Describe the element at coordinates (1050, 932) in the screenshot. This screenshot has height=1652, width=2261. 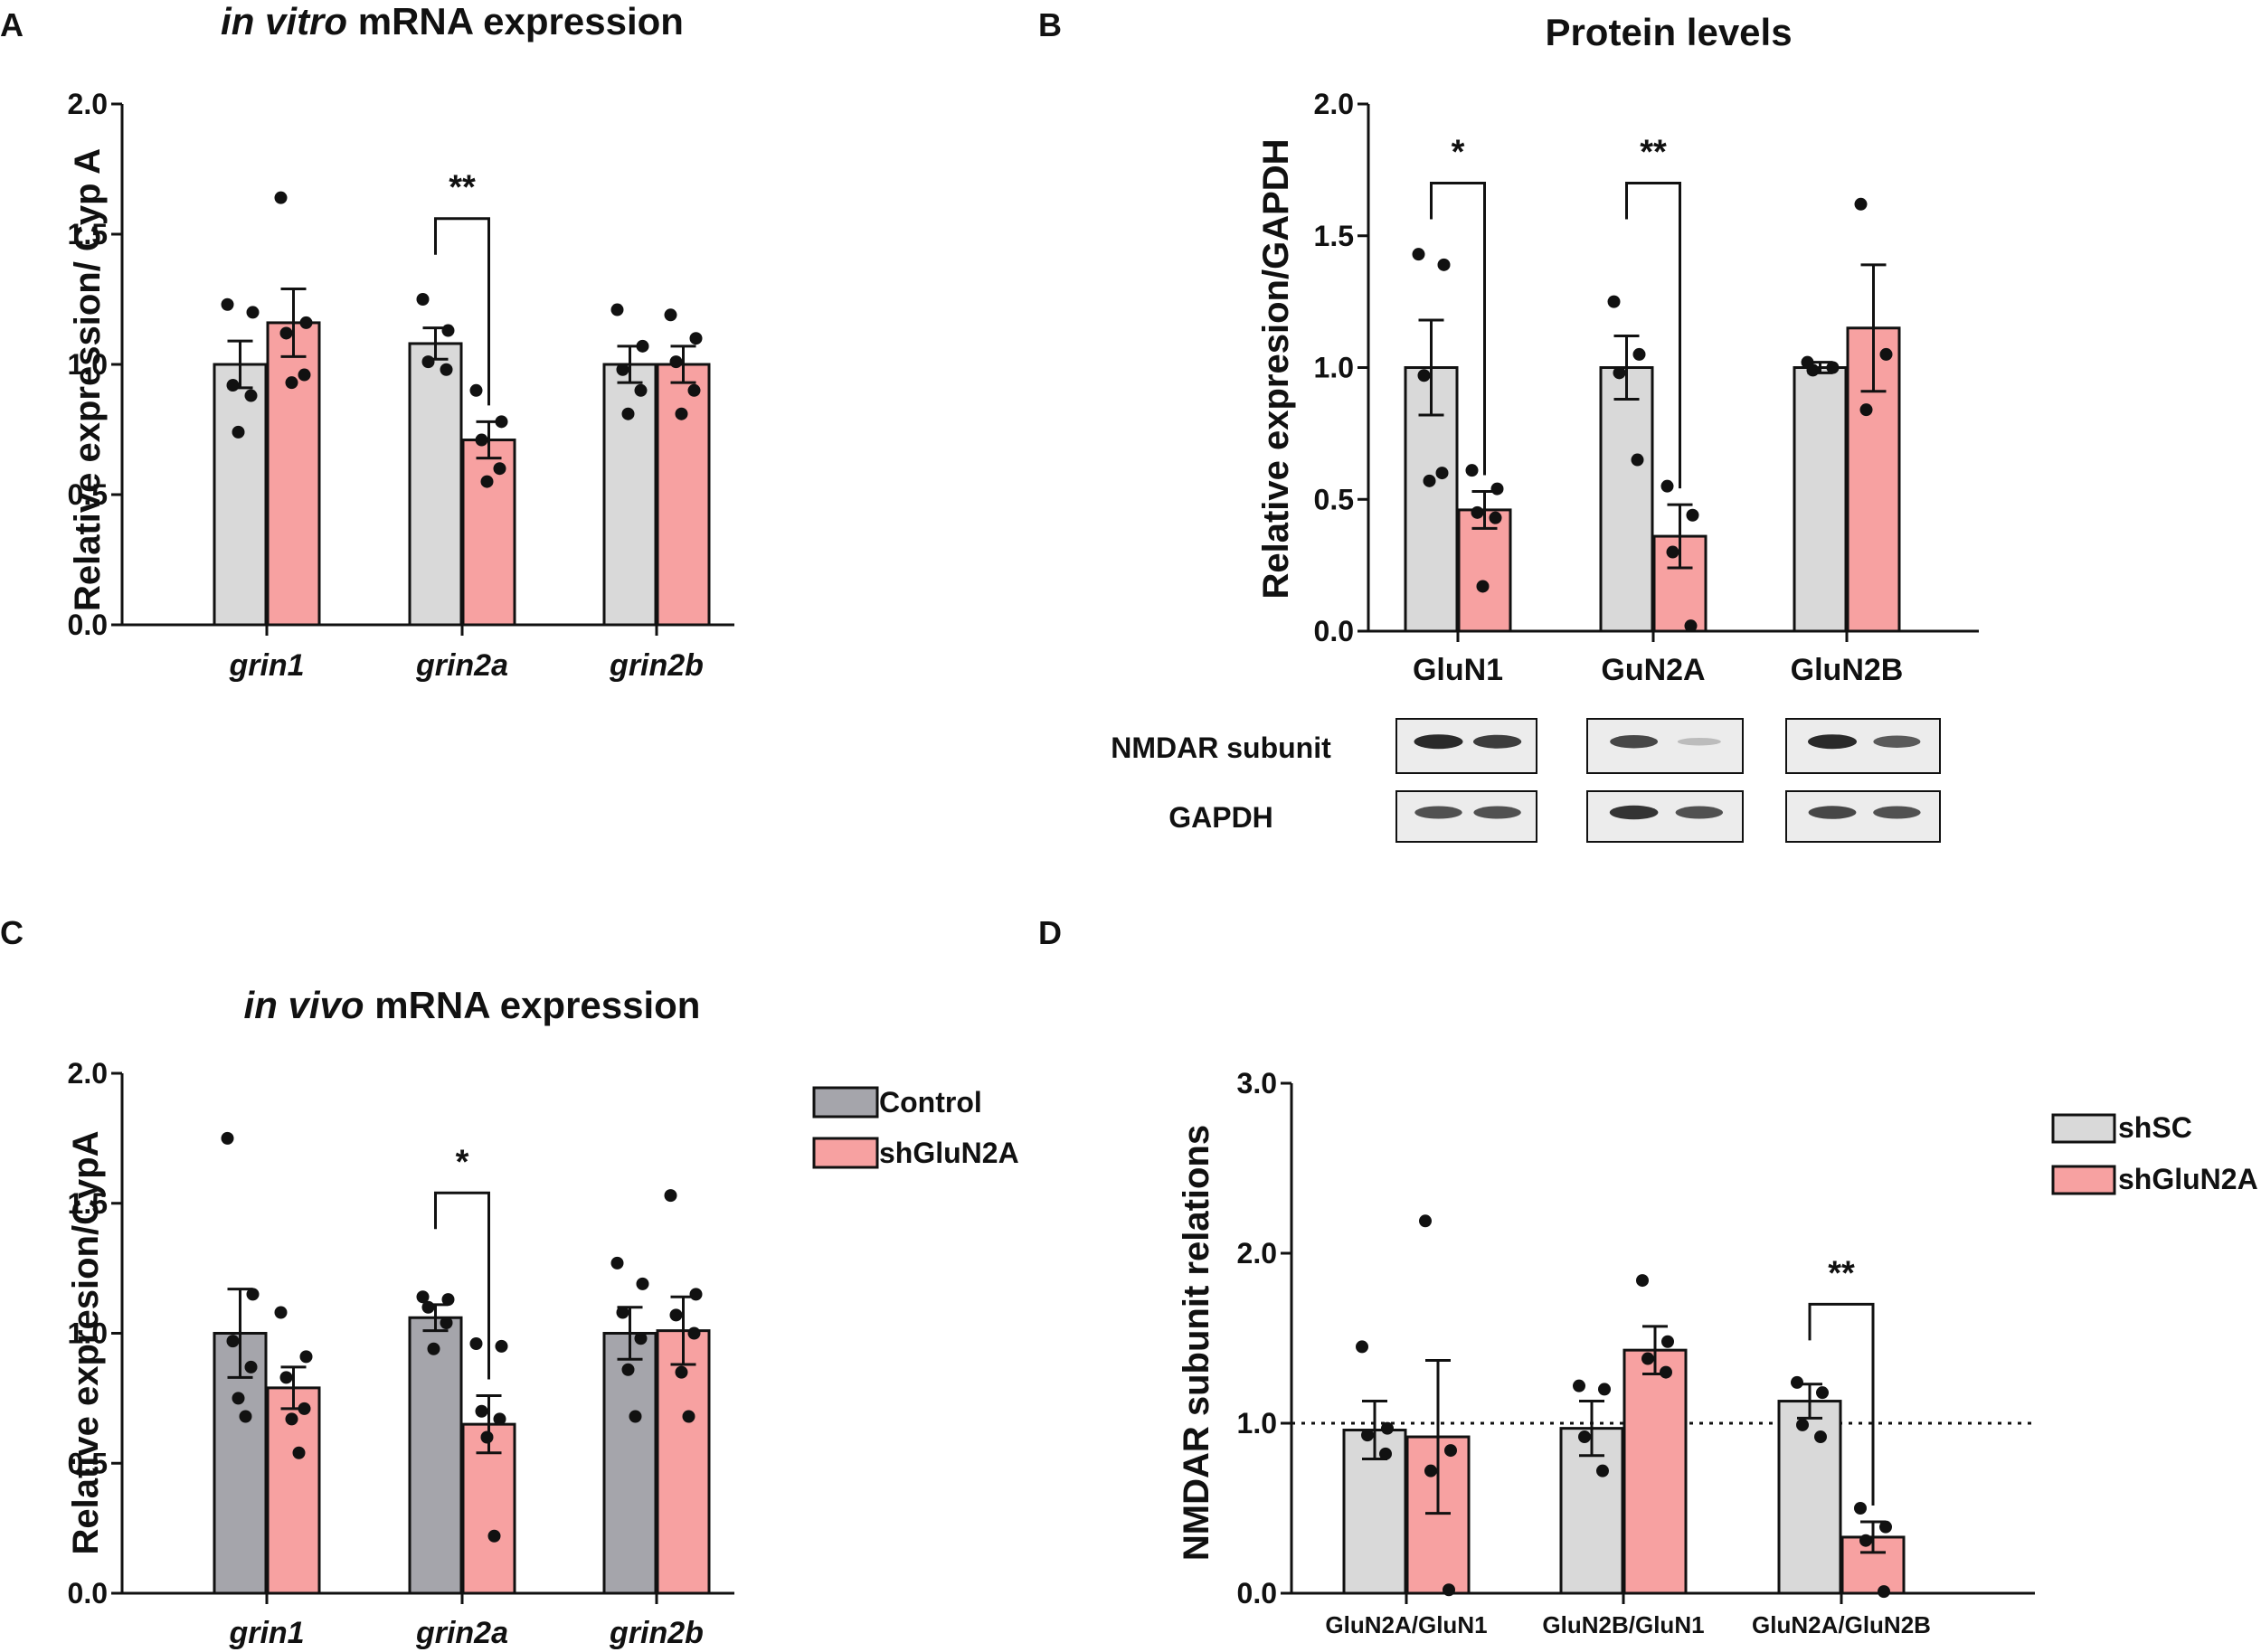
I see `panel-letter-d: D` at that location.